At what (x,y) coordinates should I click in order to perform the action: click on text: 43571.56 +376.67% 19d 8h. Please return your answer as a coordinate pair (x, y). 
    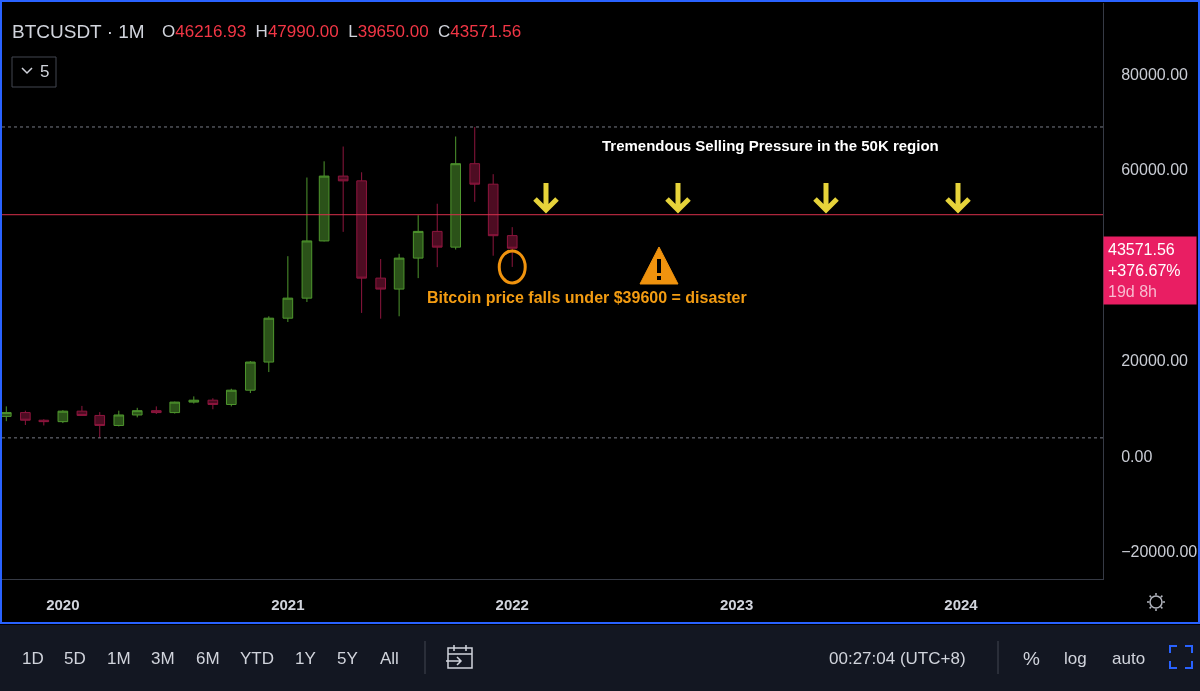
    Looking at the image, I should click on (1144, 270).